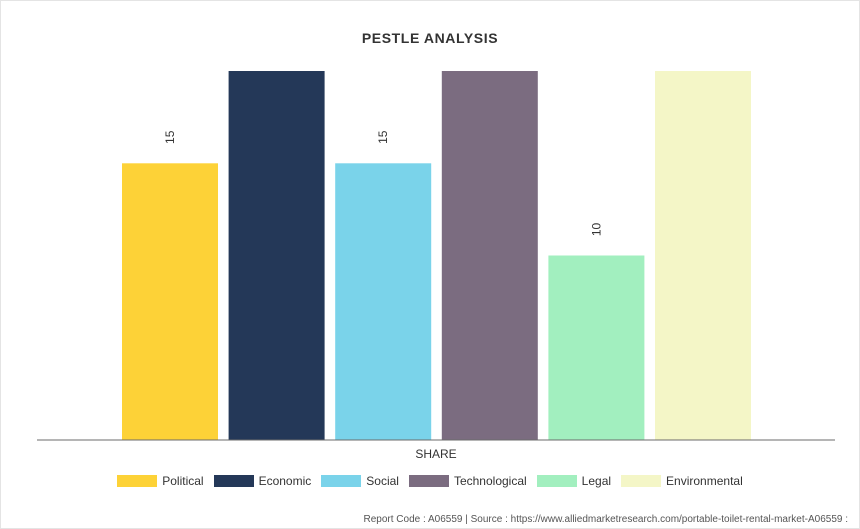 This screenshot has height=529, width=860. I want to click on legend-swatch-legal, so click(556, 481).